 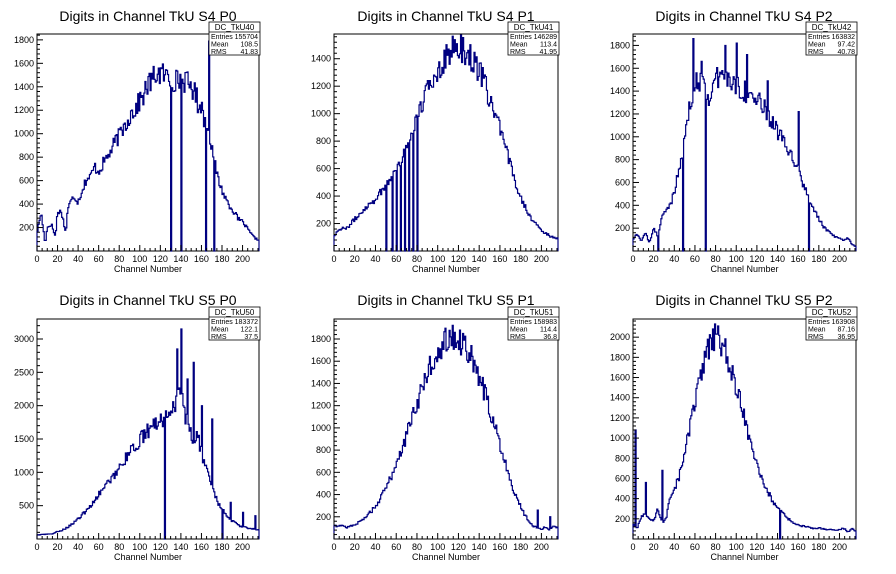 I want to click on stats-value: 36.8, so click(x=550, y=337).